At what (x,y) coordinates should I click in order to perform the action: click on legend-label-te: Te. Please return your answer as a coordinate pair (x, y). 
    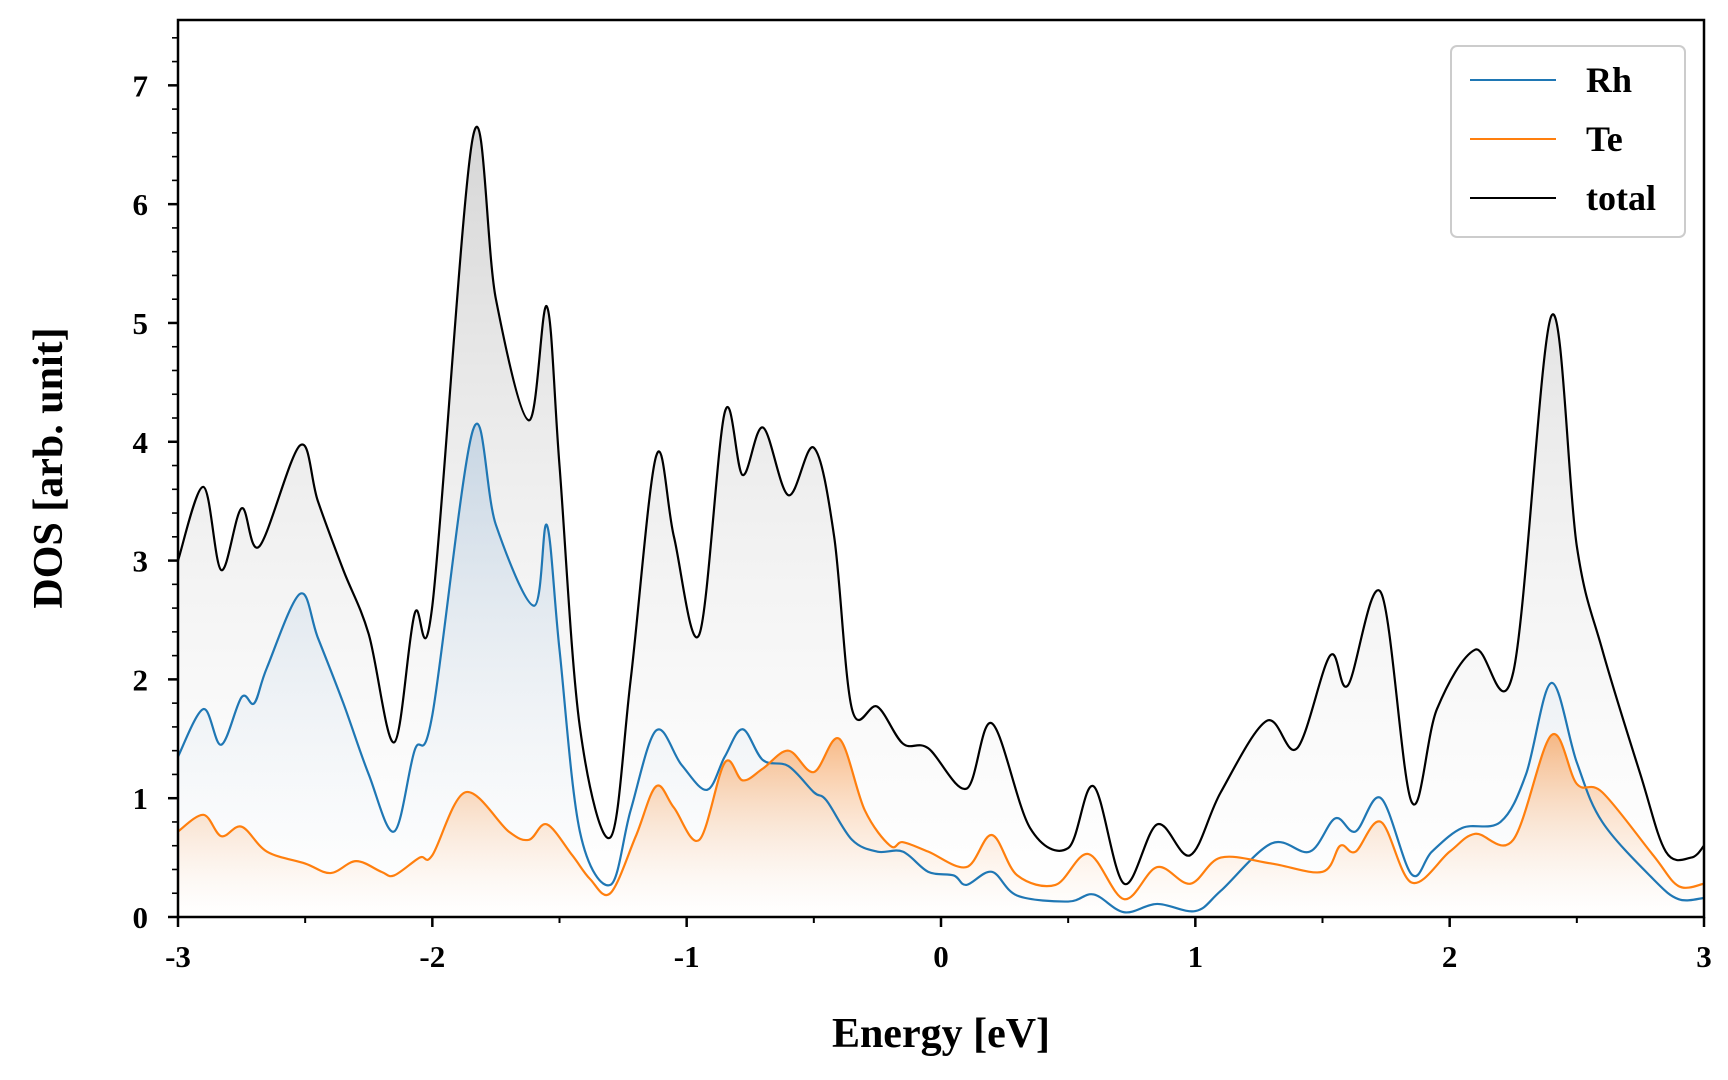
    Looking at the image, I should click on (1604, 139).